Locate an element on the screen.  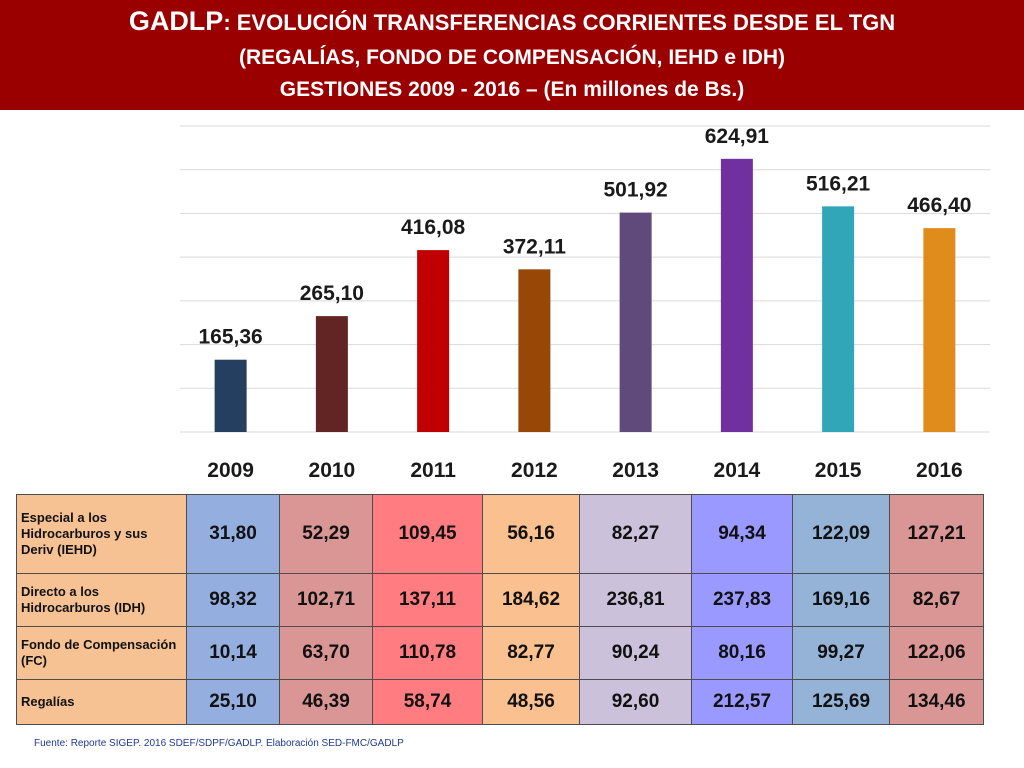
x-tick-label-2014: 2014 is located at coordinates (737, 470).